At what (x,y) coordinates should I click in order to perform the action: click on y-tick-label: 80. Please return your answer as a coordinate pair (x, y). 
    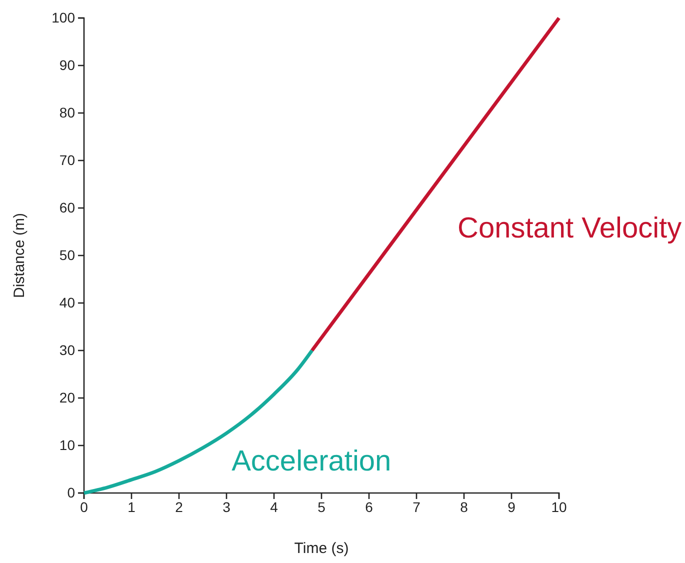
    Looking at the image, I should click on (67, 112).